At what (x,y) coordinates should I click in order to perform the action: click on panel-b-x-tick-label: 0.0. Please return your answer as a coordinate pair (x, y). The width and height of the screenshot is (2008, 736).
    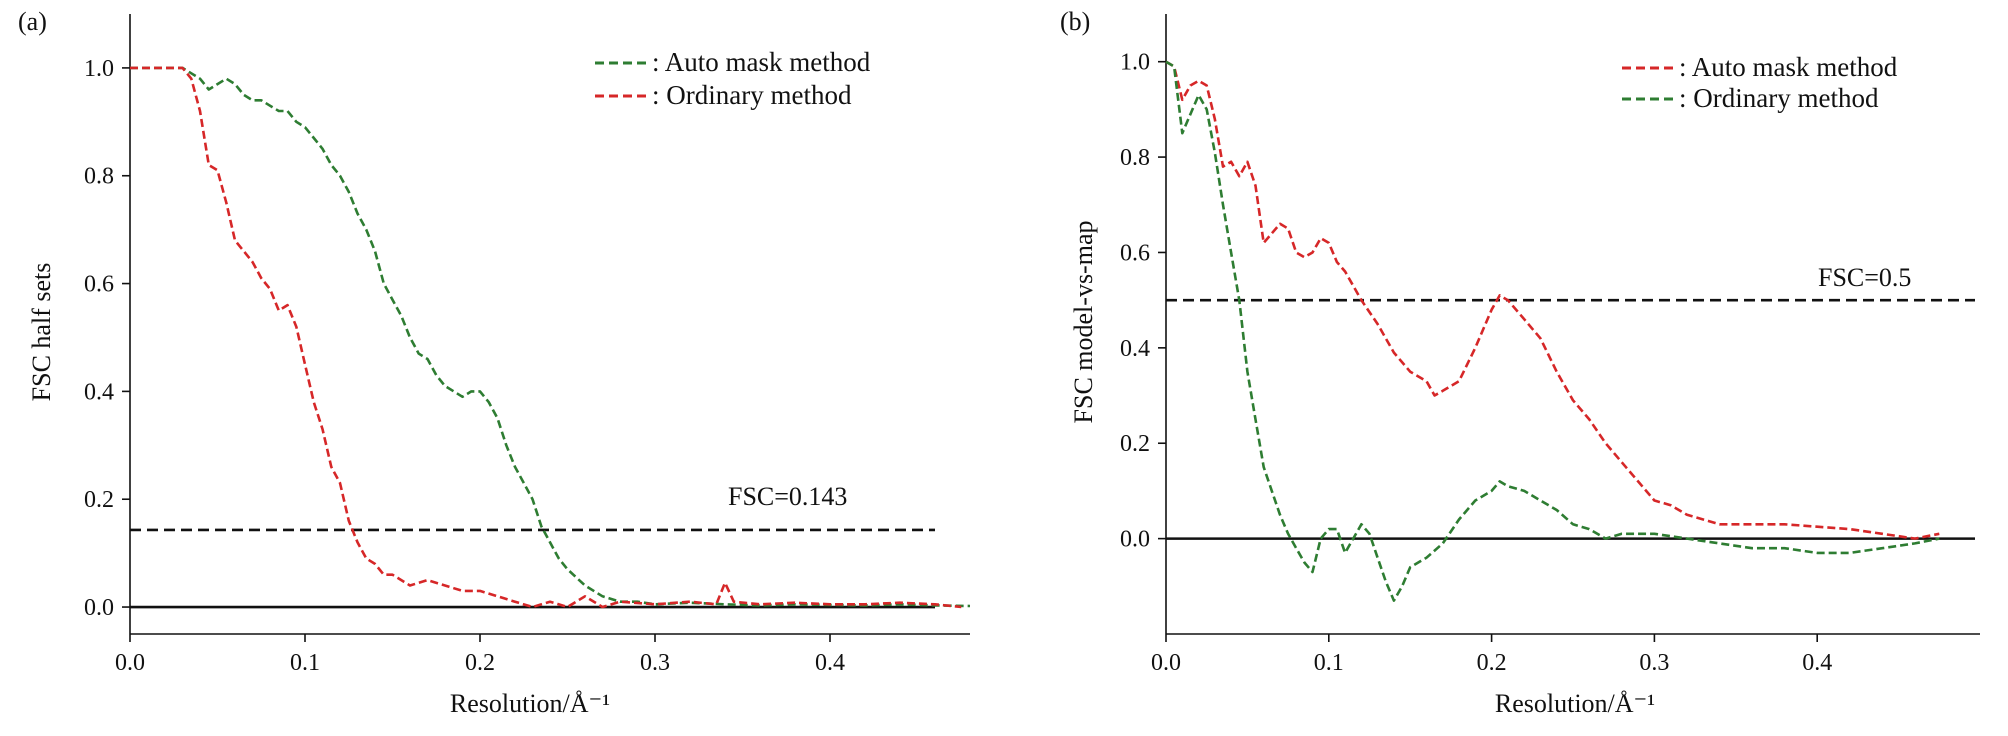
    Looking at the image, I should click on (1166, 663).